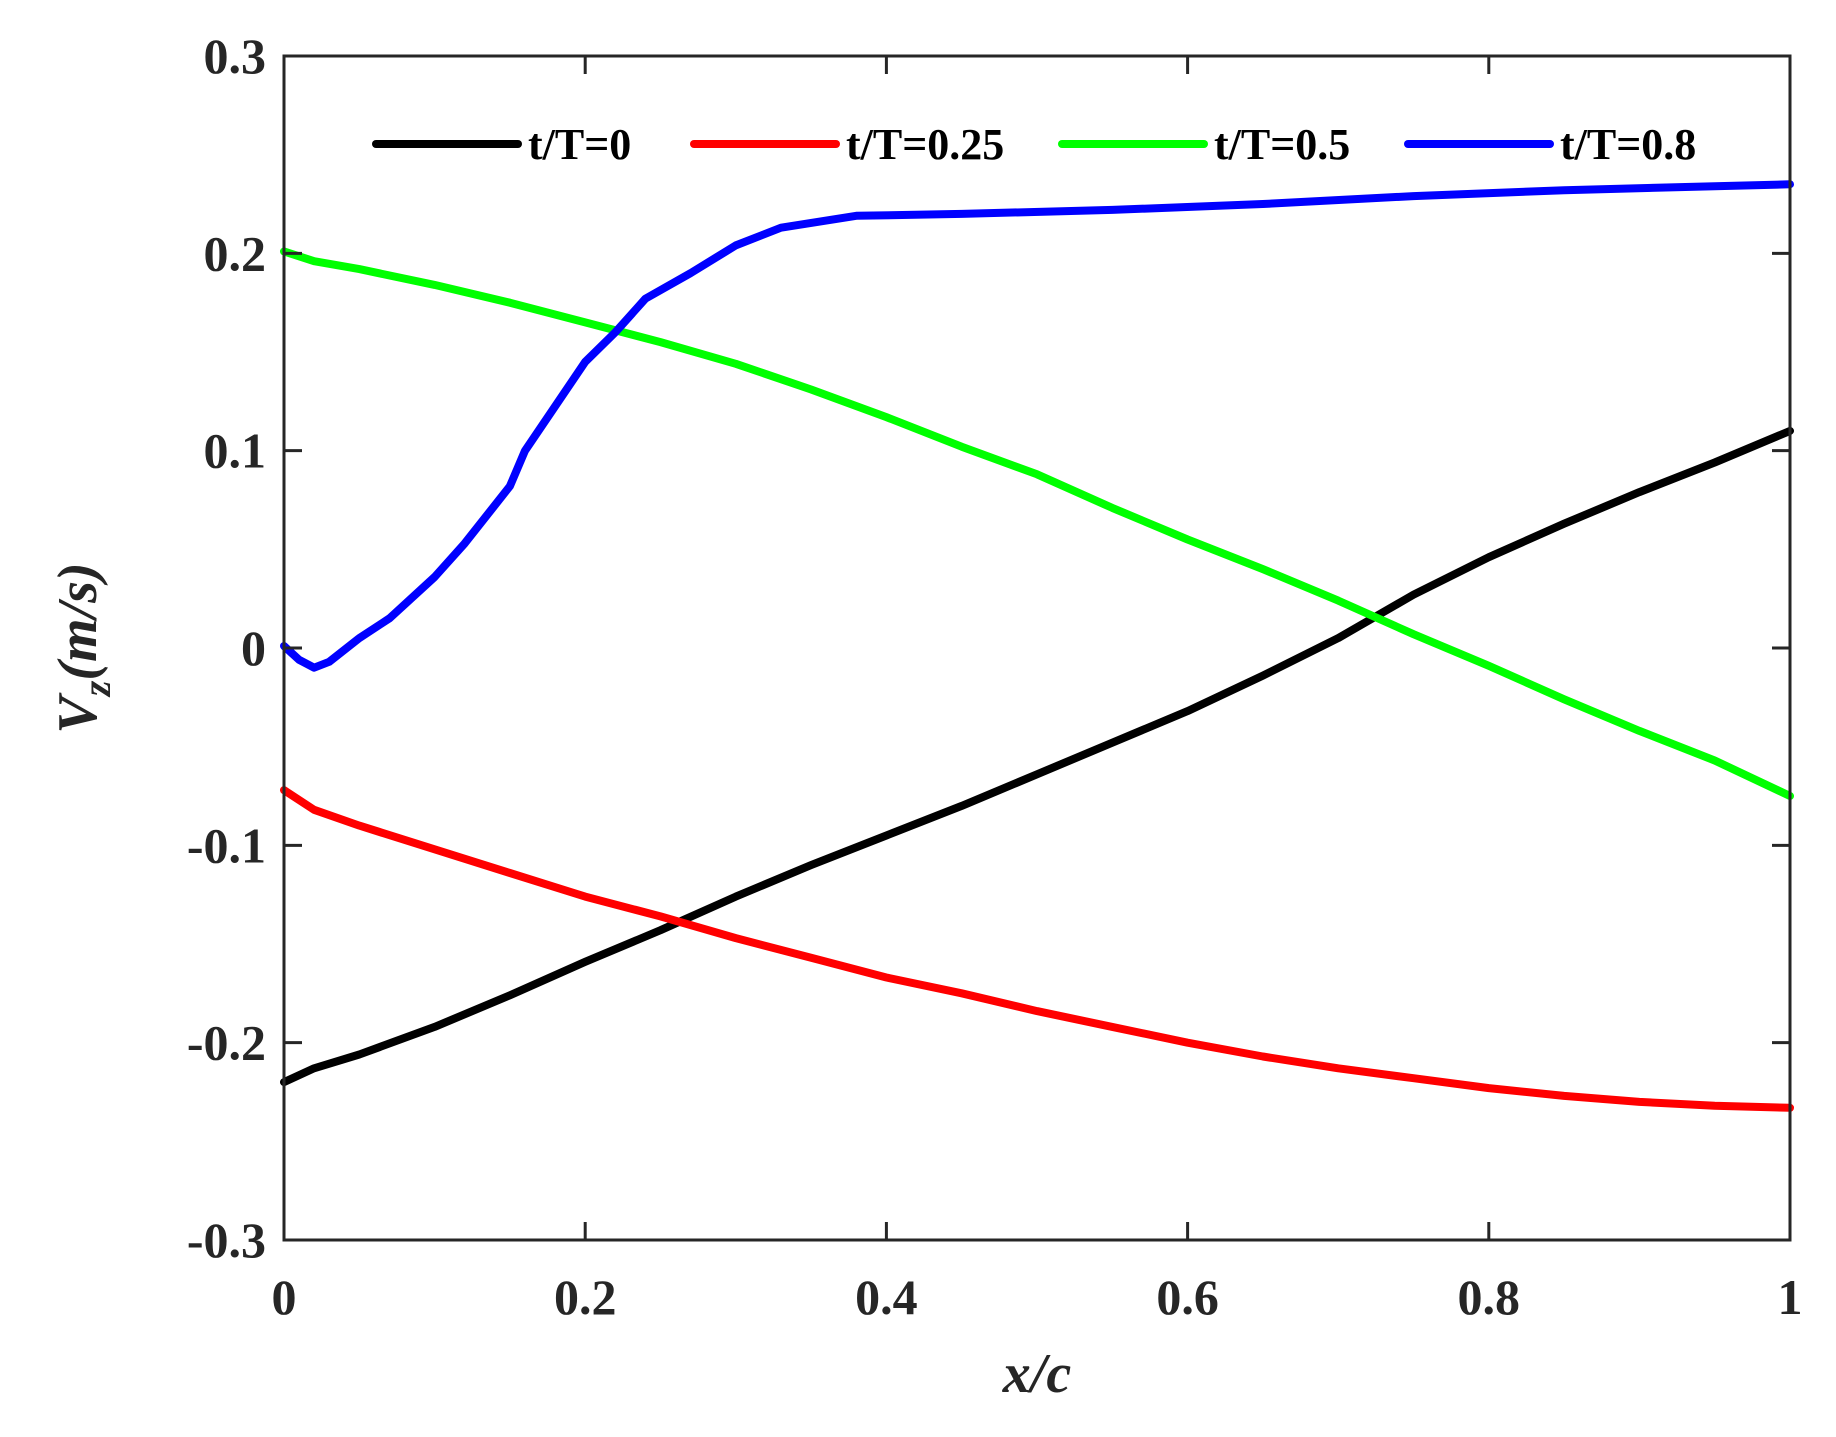 The width and height of the screenshot is (1836, 1437). I want to click on y-tick-label-0: -0.3, so click(226, 1240).